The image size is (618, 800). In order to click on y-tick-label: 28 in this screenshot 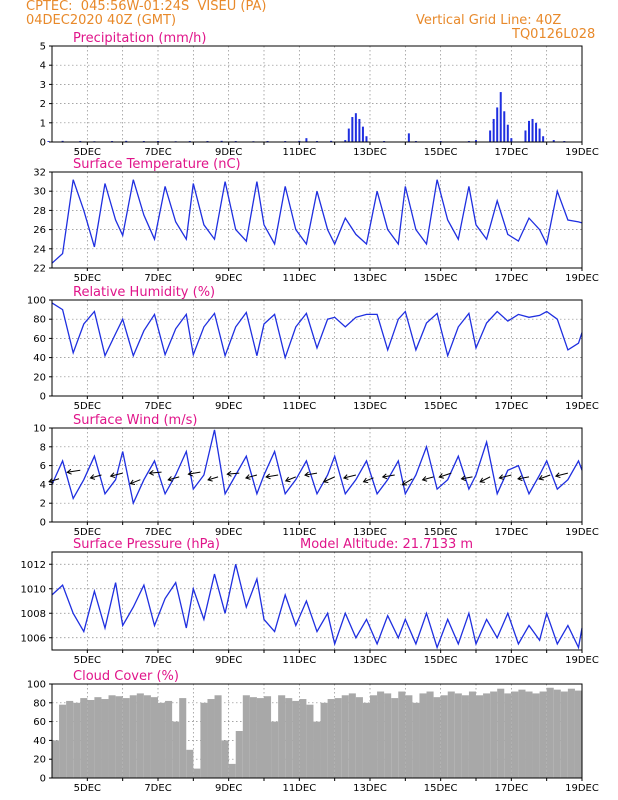, I will do `click(39, 211)`.